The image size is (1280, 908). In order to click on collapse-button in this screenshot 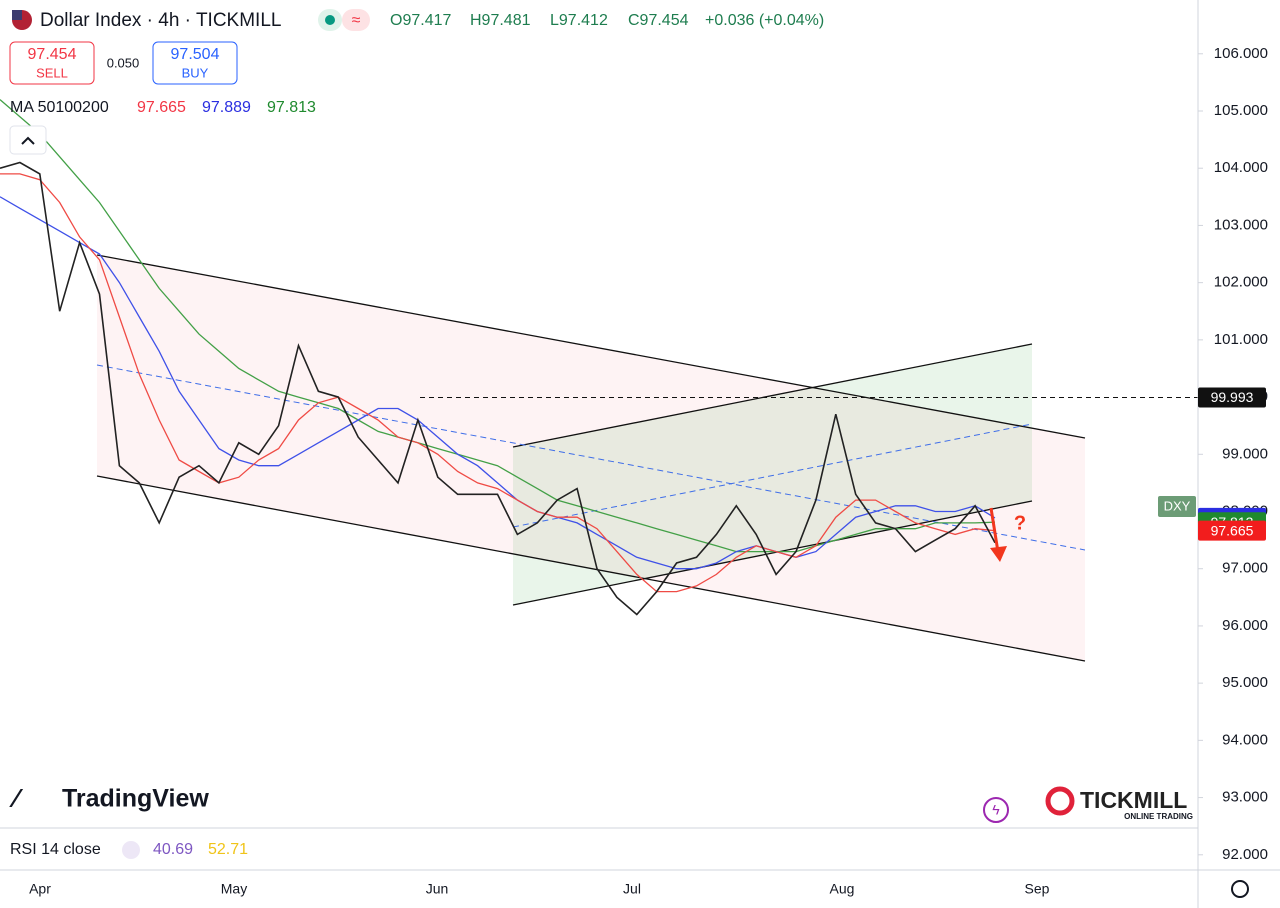, I will do `click(28, 140)`.